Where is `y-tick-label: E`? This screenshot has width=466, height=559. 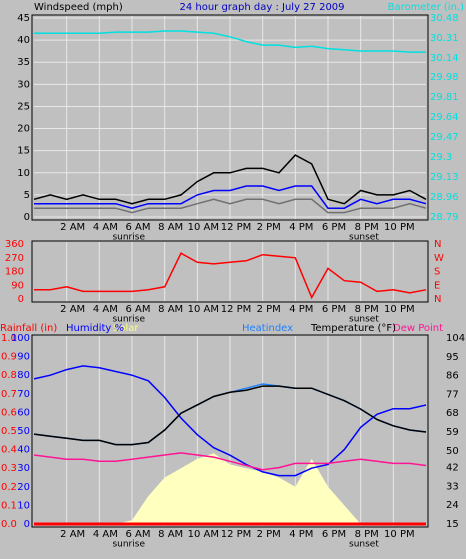 y-tick-label: E is located at coordinates (437, 285).